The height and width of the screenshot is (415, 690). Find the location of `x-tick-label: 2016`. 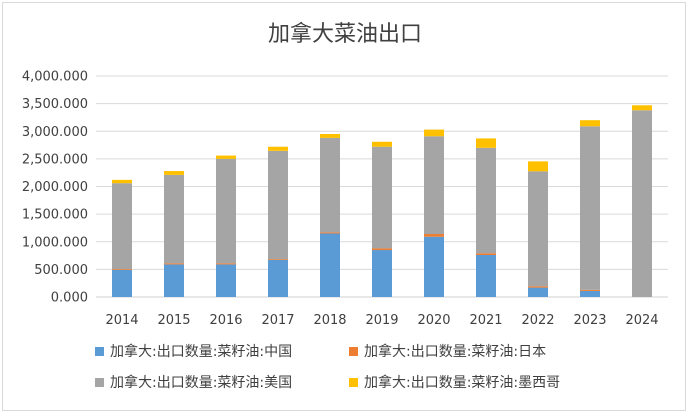

x-tick-label: 2016 is located at coordinates (225, 320).